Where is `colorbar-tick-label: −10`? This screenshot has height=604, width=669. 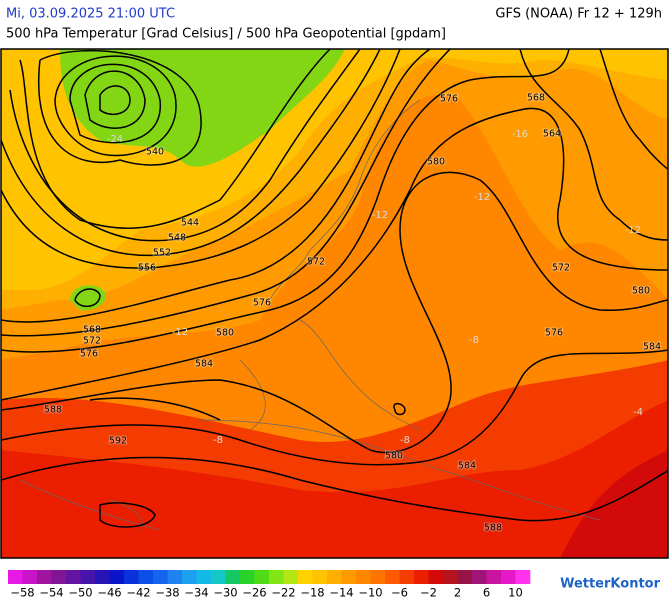 colorbar-tick-label: −10 is located at coordinates (370, 593).